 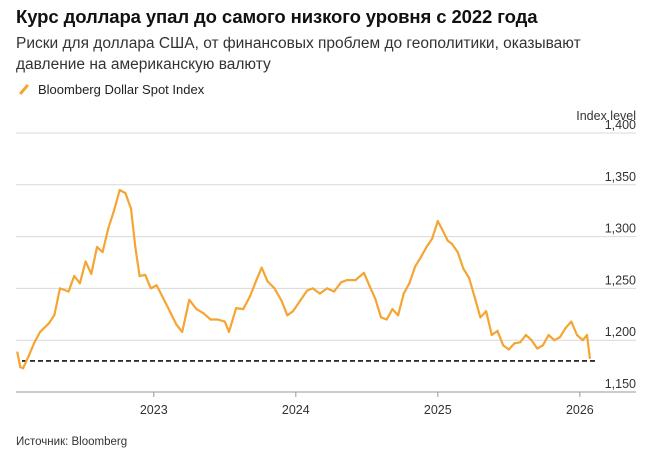 I want to click on source-note: Источник: Bloomberg, so click(x=72, y=442).